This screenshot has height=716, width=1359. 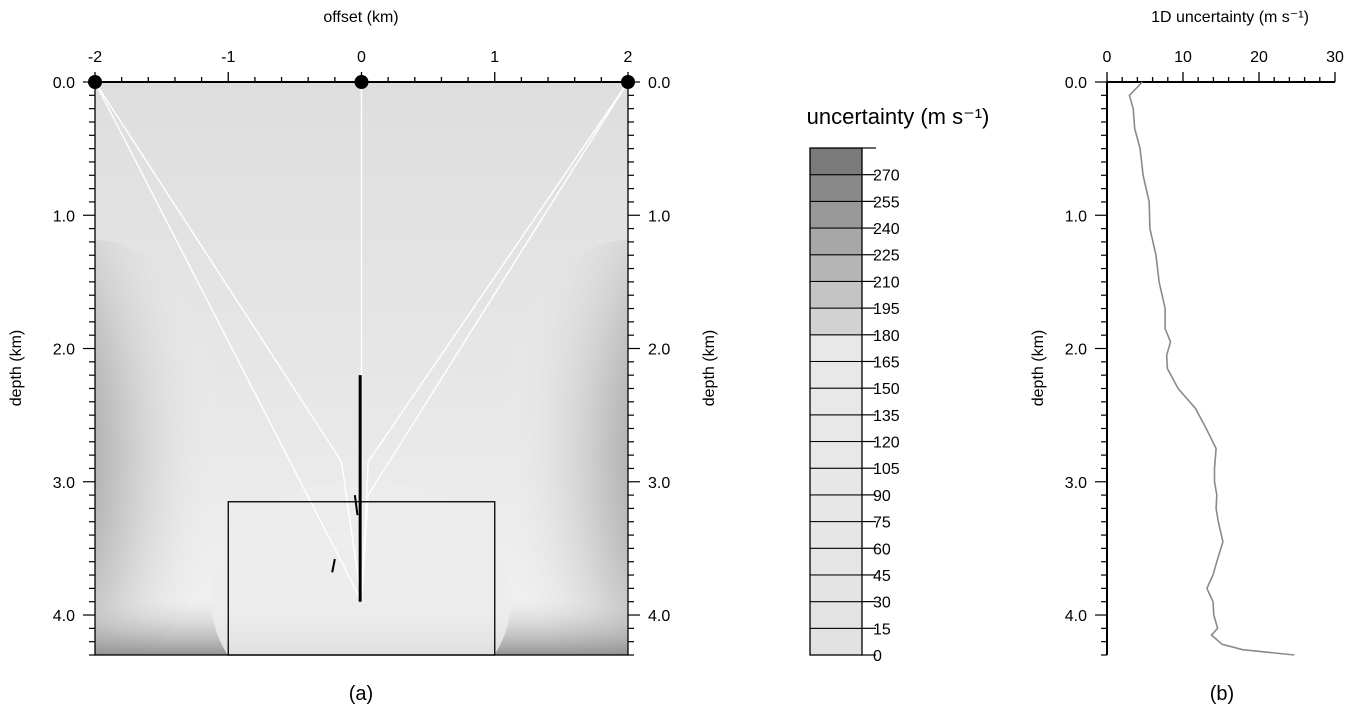 What do you see at coordinates (877, 656) in the screenshot?
I see `colorbar-tick-label: 0` at bounding box center [877, 656].